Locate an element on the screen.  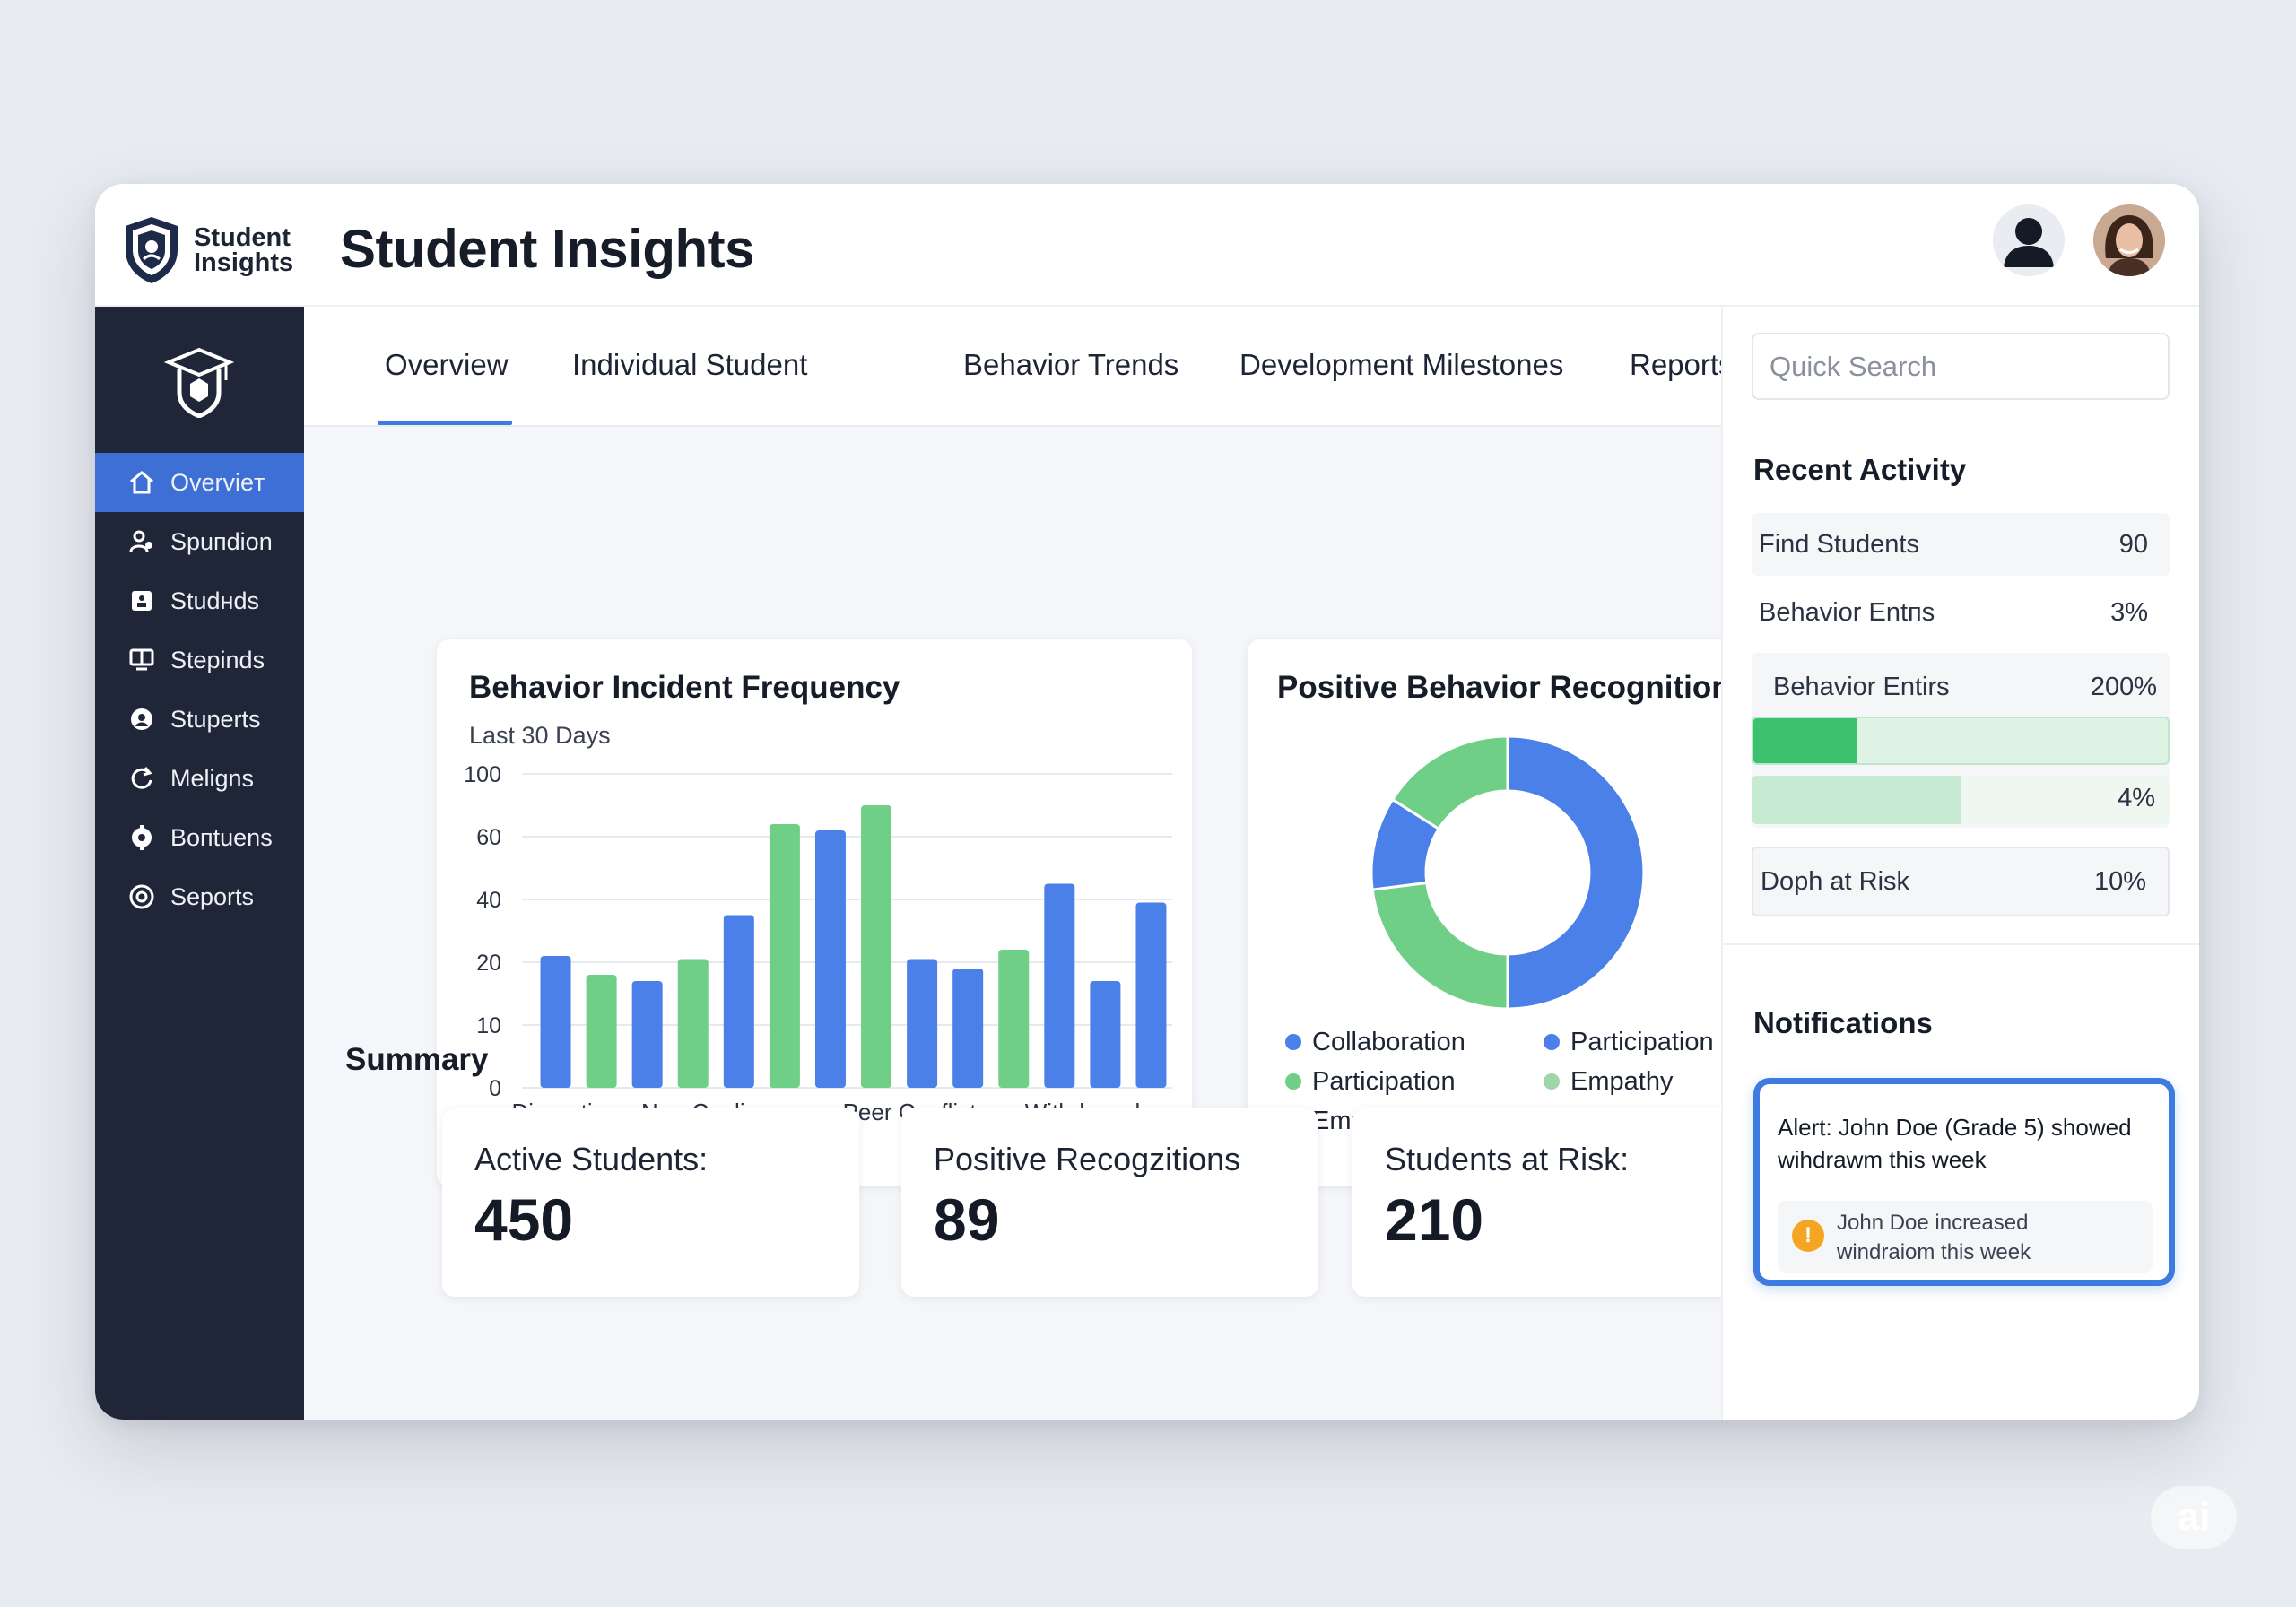
sidebar-item-label: Stuрerts is located at coordinates (215, 719).